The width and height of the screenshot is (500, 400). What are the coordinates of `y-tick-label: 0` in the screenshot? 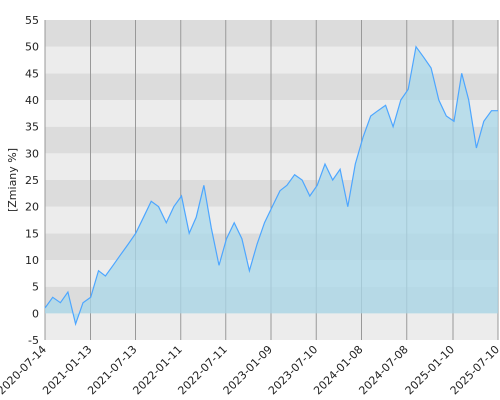 It's located at (35, 313).